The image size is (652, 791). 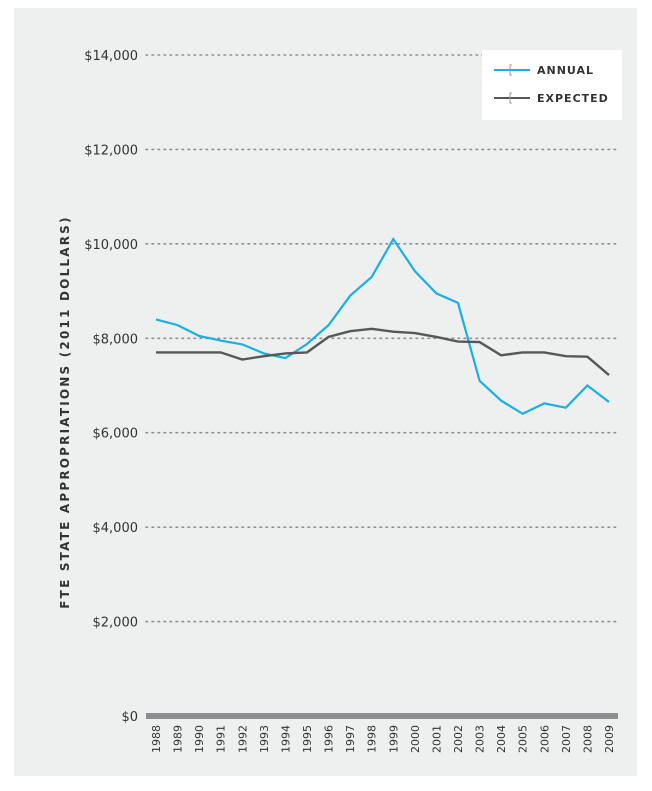 What do you see at coordinates (510, 70) in the screenshot?
I see `legend-bracket-annual` at bounding box center [510, 70].